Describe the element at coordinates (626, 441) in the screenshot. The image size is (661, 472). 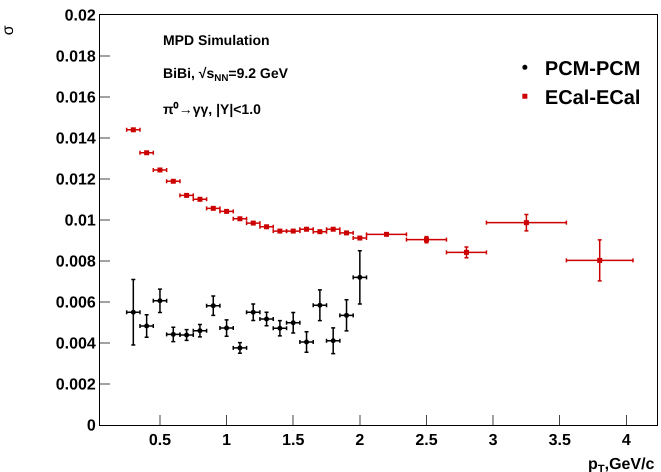
I see `x-tick-label: 4` at that location.